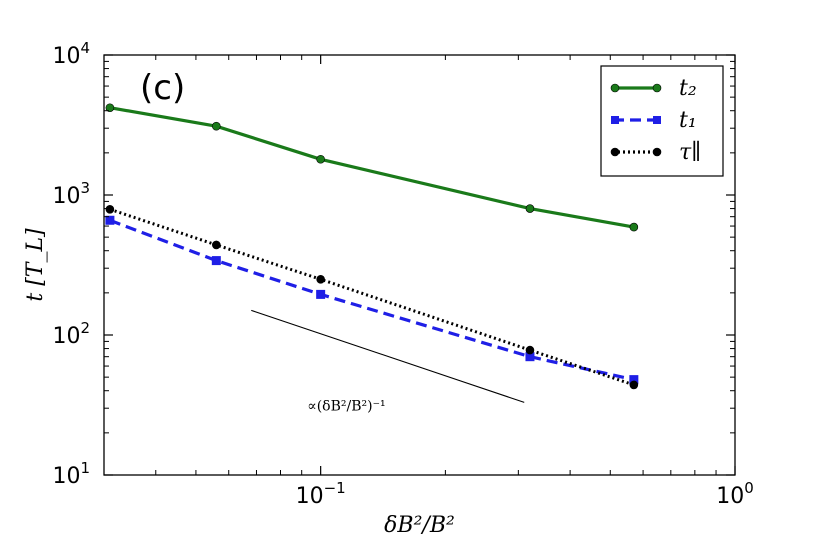 The height and width of the screenshot is (543, 814). Describe the element at coordinates (688, 120) in the screenshot. I see `legend-label-1: t₁` at that location.